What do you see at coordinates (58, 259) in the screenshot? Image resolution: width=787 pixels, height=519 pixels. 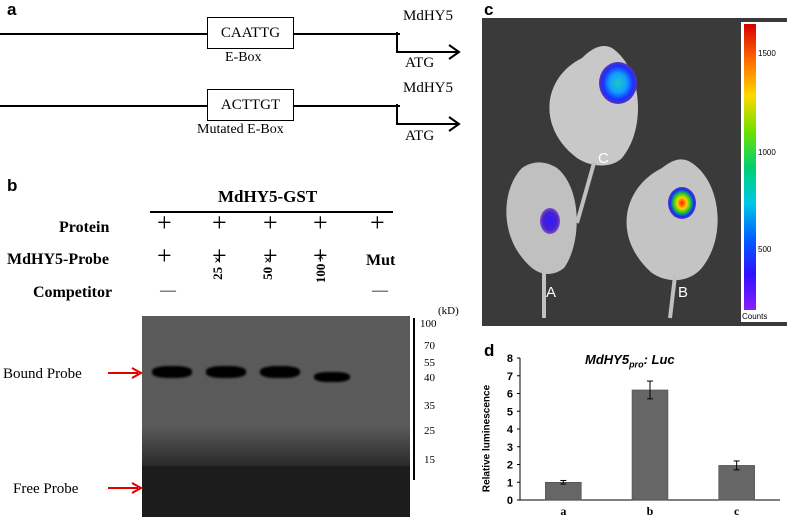 I see `probe-row-label: MdHY5-Probe` at bounding box center [58, 259].